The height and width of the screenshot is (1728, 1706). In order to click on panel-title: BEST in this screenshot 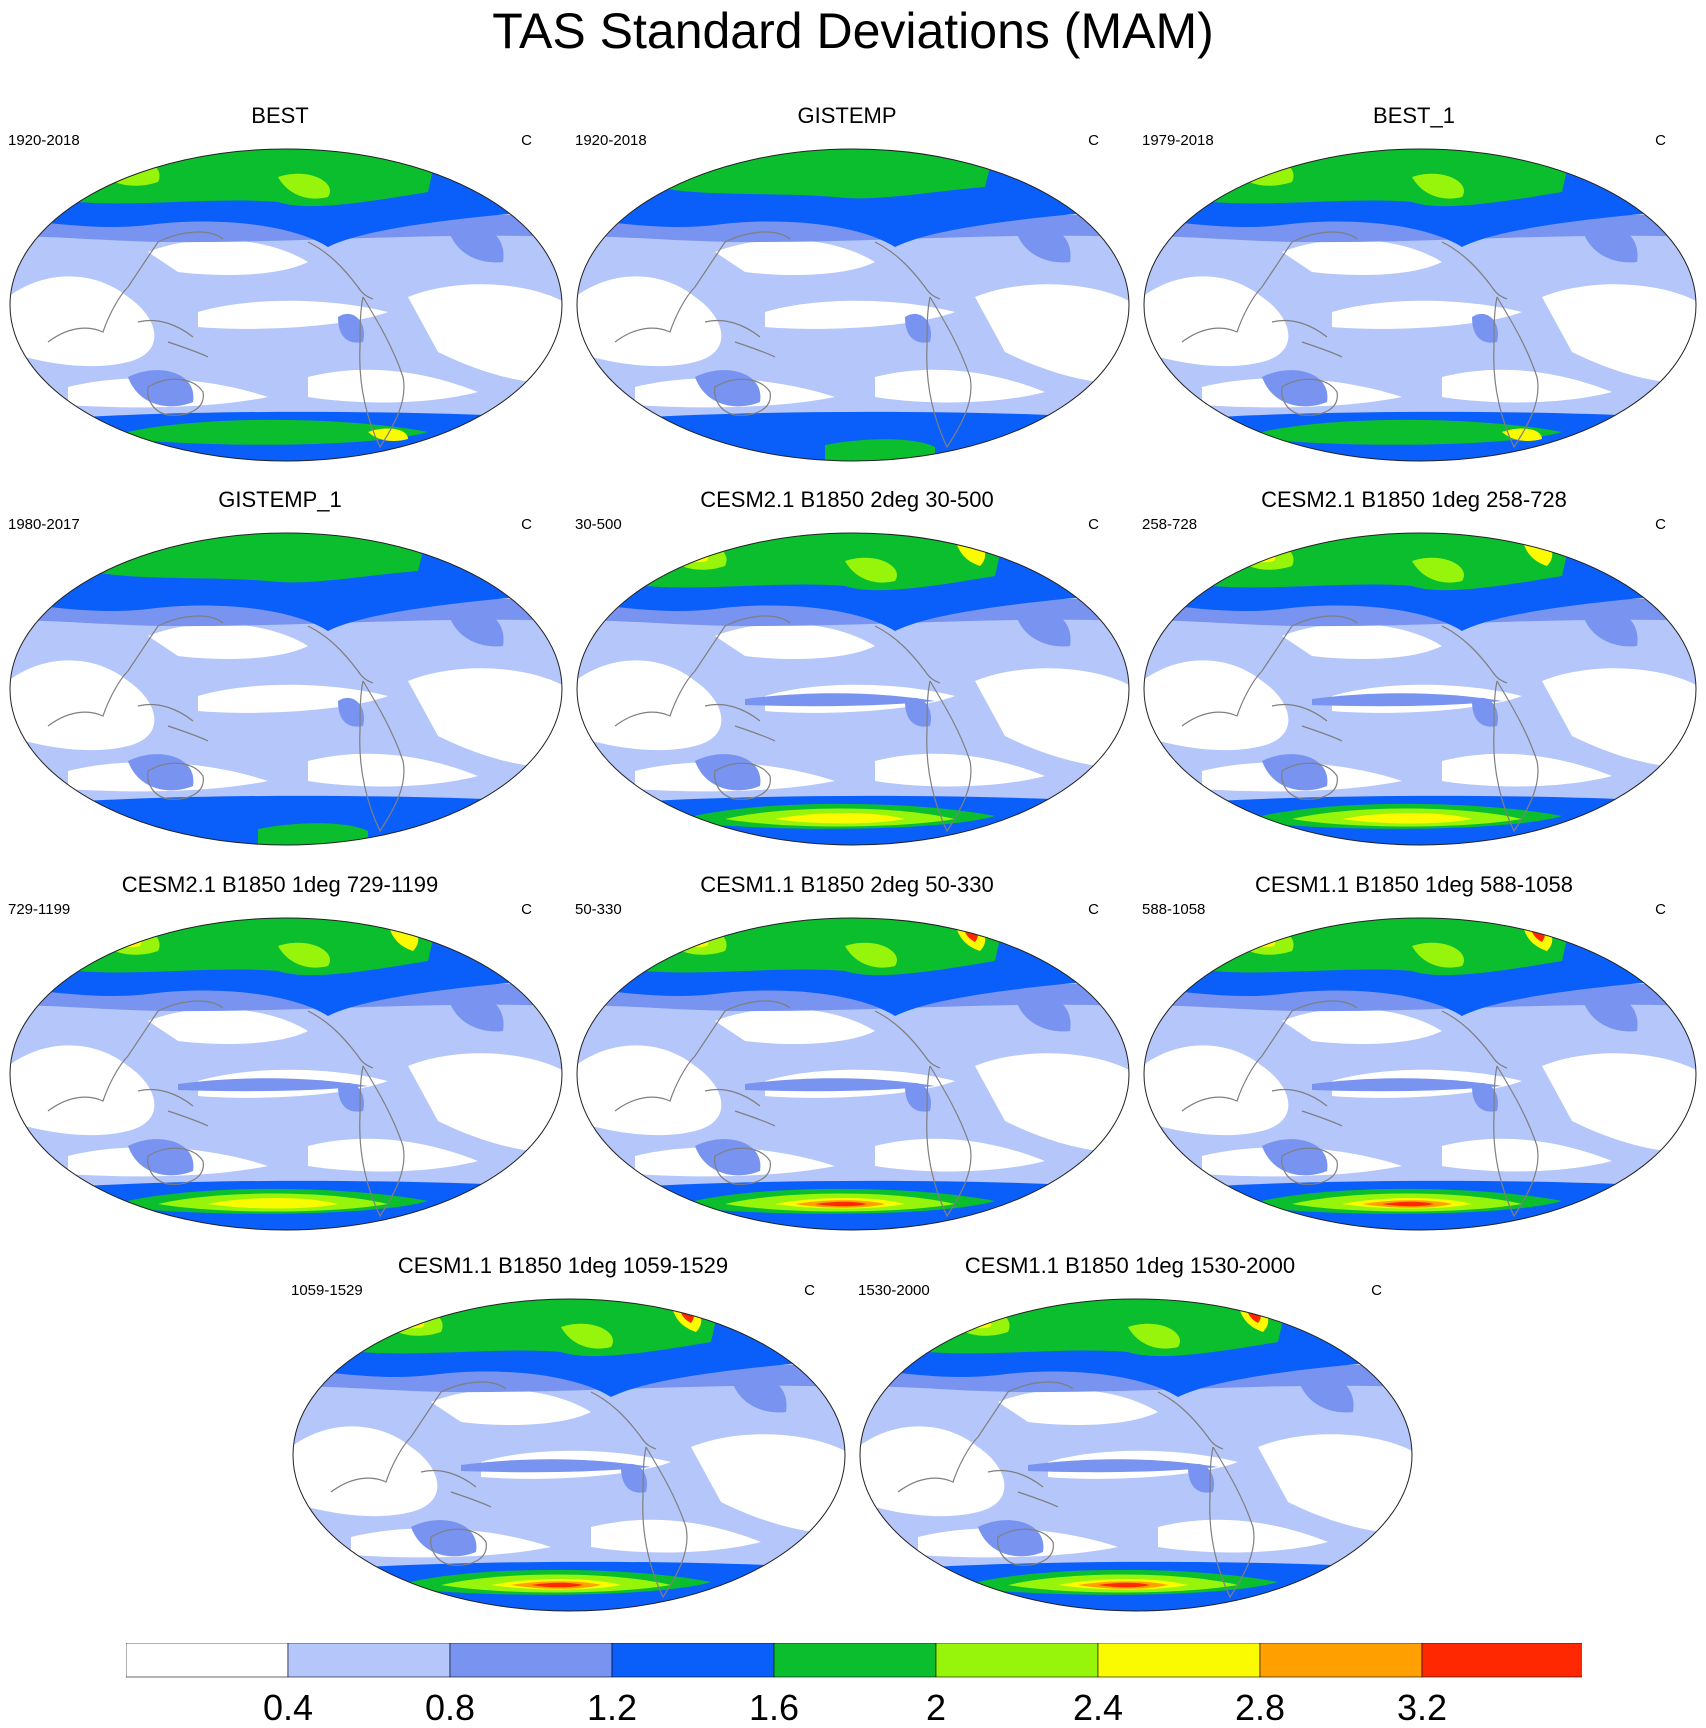, I will do `click(280, 115)`.